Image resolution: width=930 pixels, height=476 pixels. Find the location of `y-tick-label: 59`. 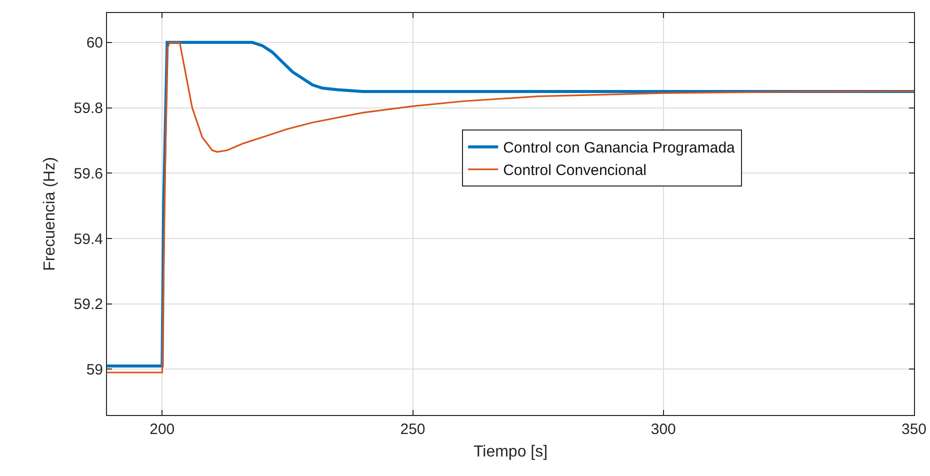

y-tick-label: 59 is located at coordinates (94, 369).